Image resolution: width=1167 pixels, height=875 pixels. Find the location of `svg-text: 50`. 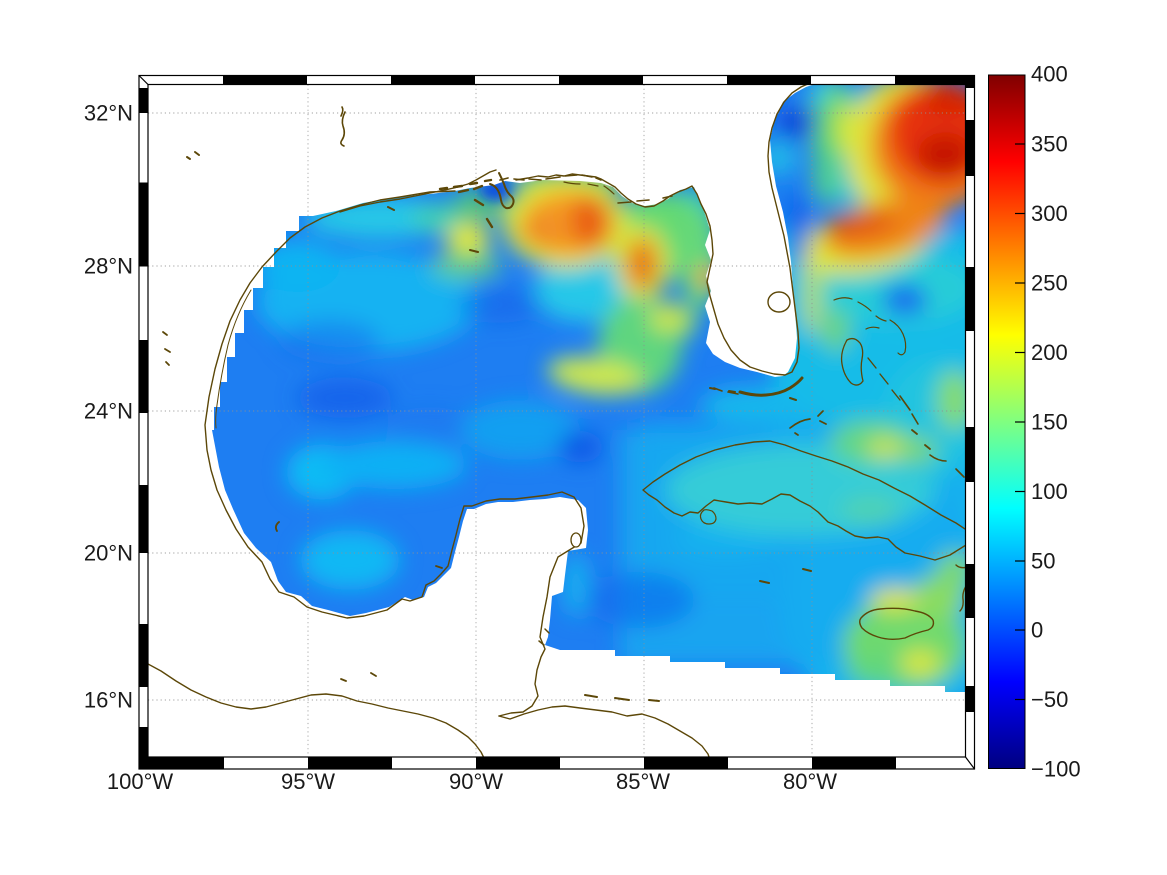

svg-text: 50 is located at coordinates (1043, 561).